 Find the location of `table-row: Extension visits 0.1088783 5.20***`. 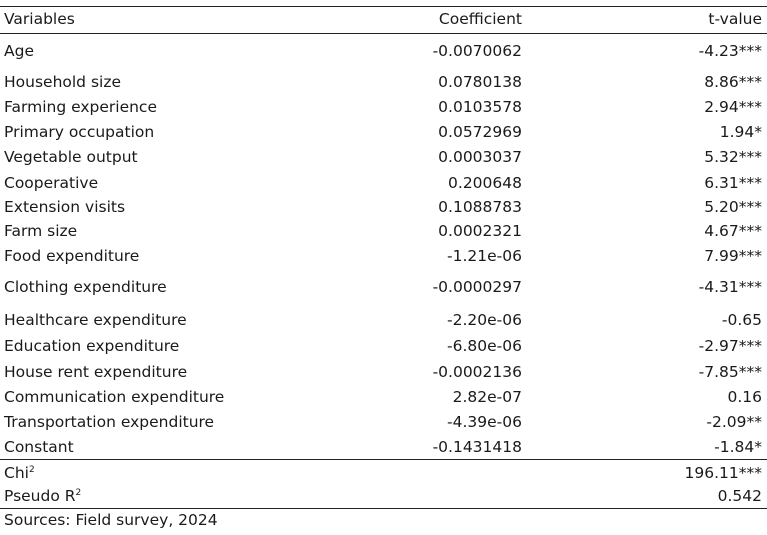

table-row: Extension visits 0.1088783 5.20*** is located at coordinates (383, 207).